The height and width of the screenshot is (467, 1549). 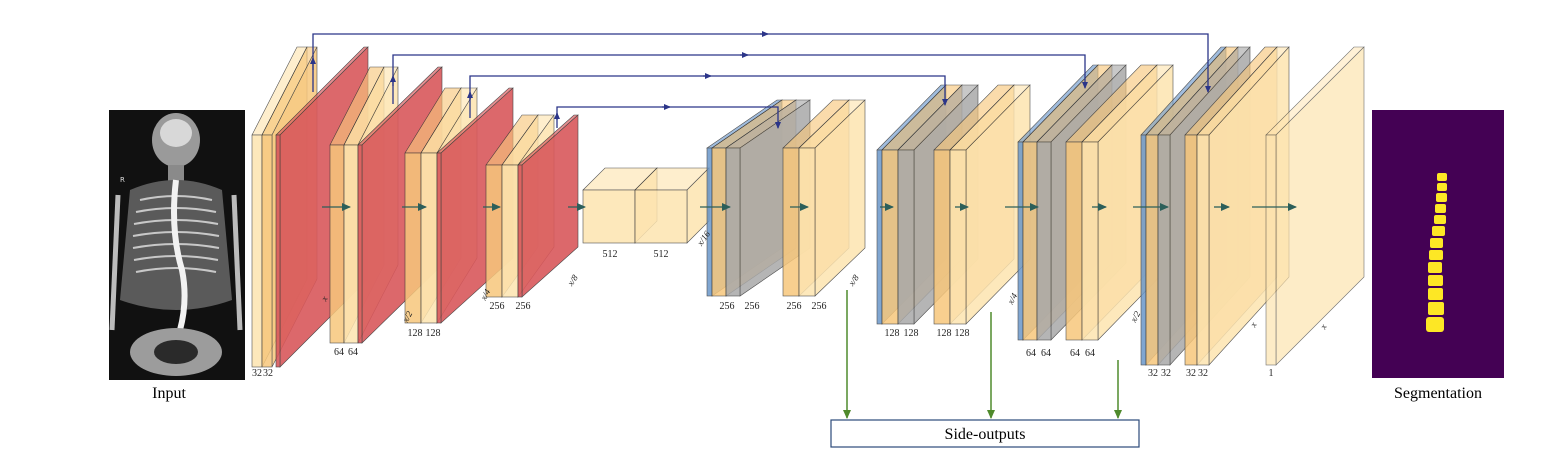 I want to click on dec4-size: x, so click(x=1253, y=324).